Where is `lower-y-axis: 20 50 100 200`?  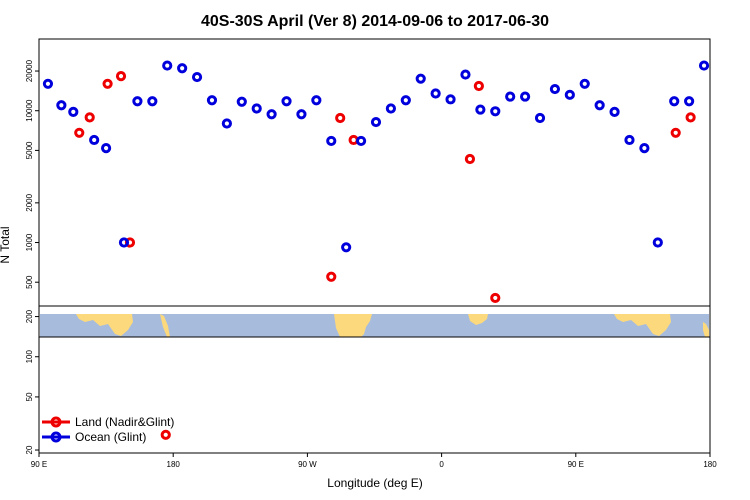
lower-y-axis: 20 50 100 200 is located at coordinates (32, 381).